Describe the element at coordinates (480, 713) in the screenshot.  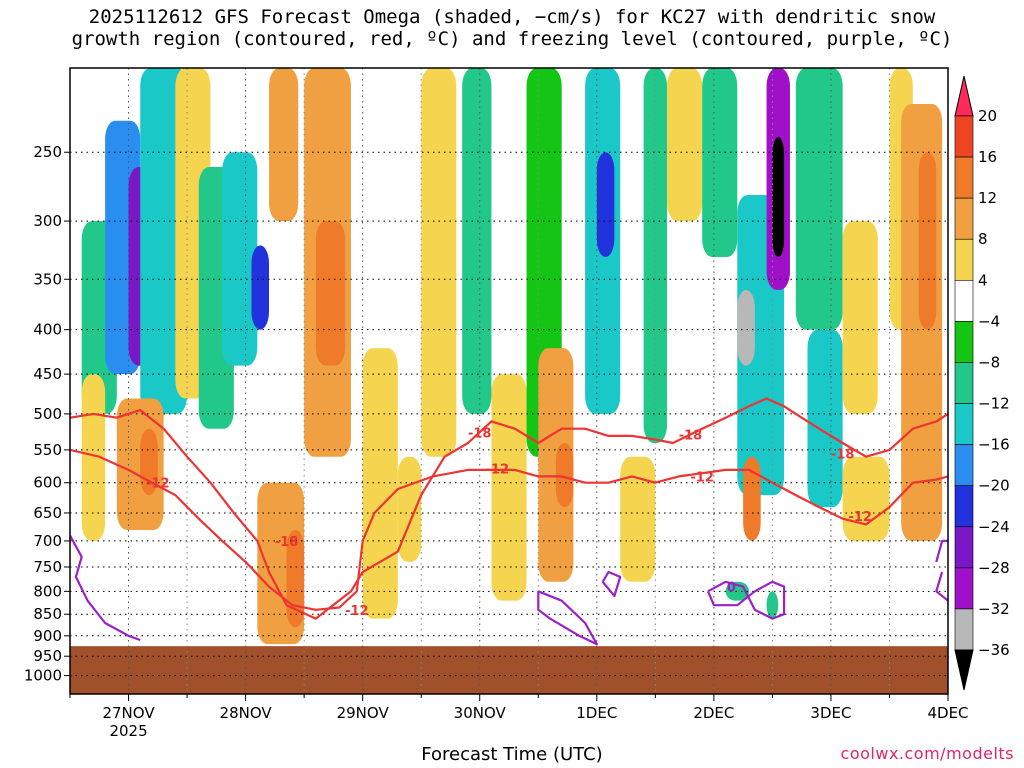
I see `x-tick-label-30NOV: 30NOV` at that location.